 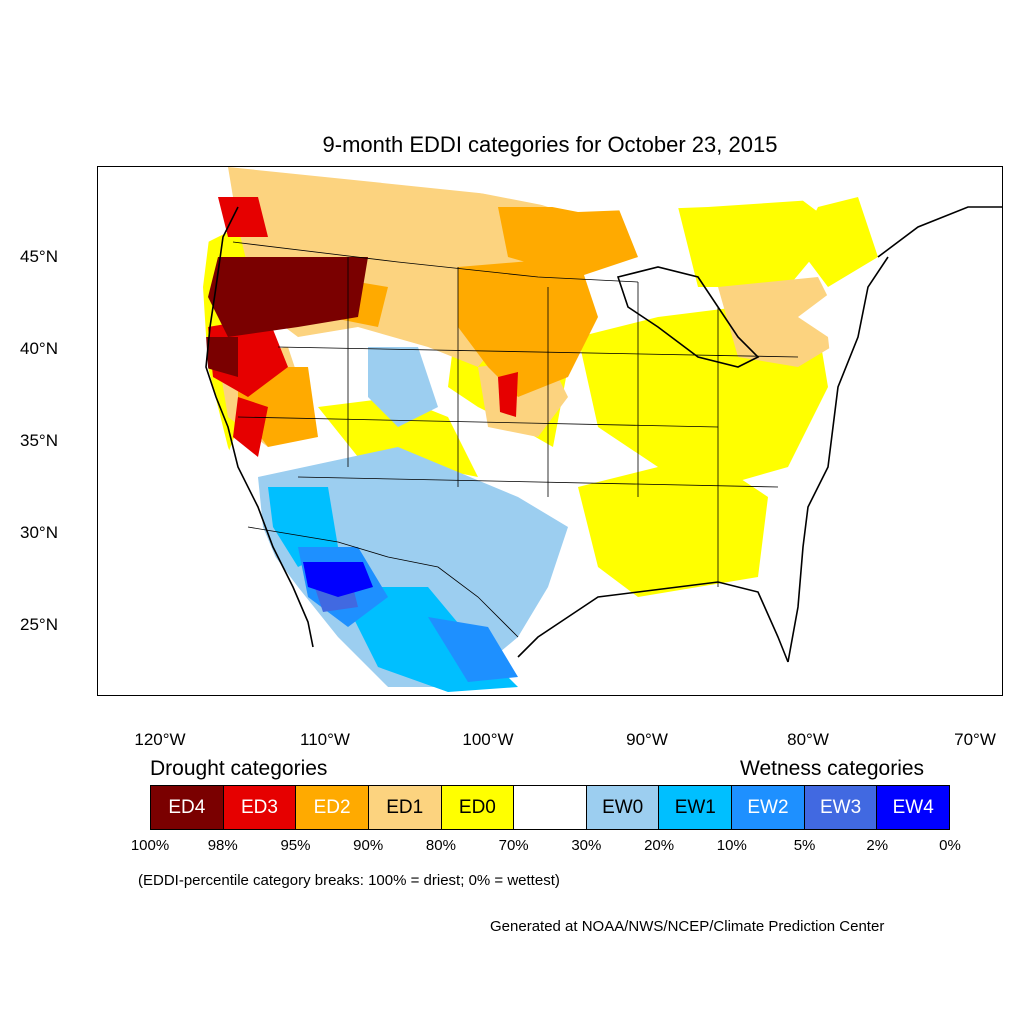 I want to click on lat-label-35: 35°N, so click(x=39, y=440).